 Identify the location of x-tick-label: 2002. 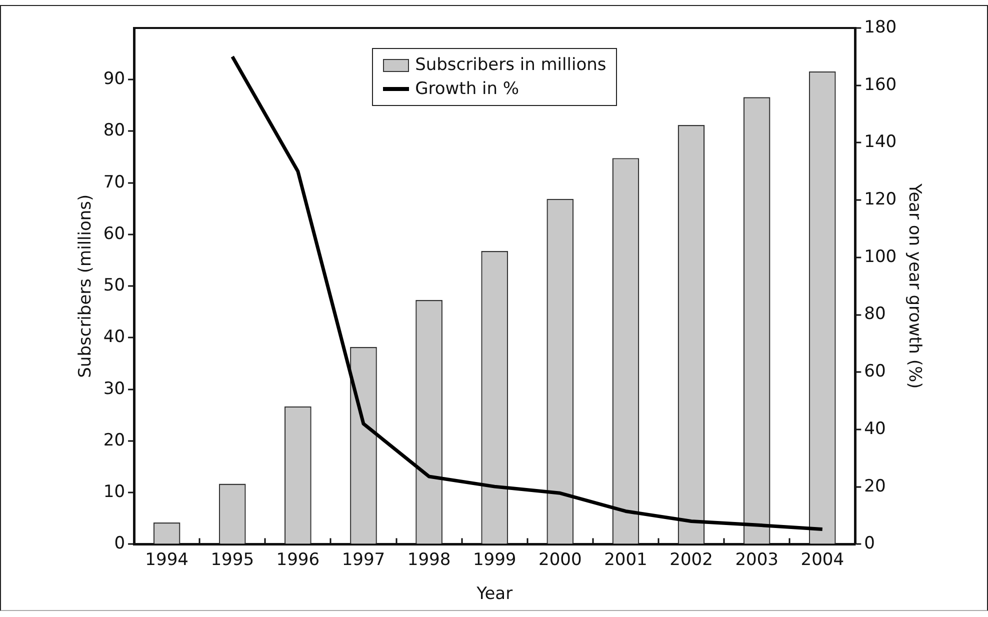
(691, 560).